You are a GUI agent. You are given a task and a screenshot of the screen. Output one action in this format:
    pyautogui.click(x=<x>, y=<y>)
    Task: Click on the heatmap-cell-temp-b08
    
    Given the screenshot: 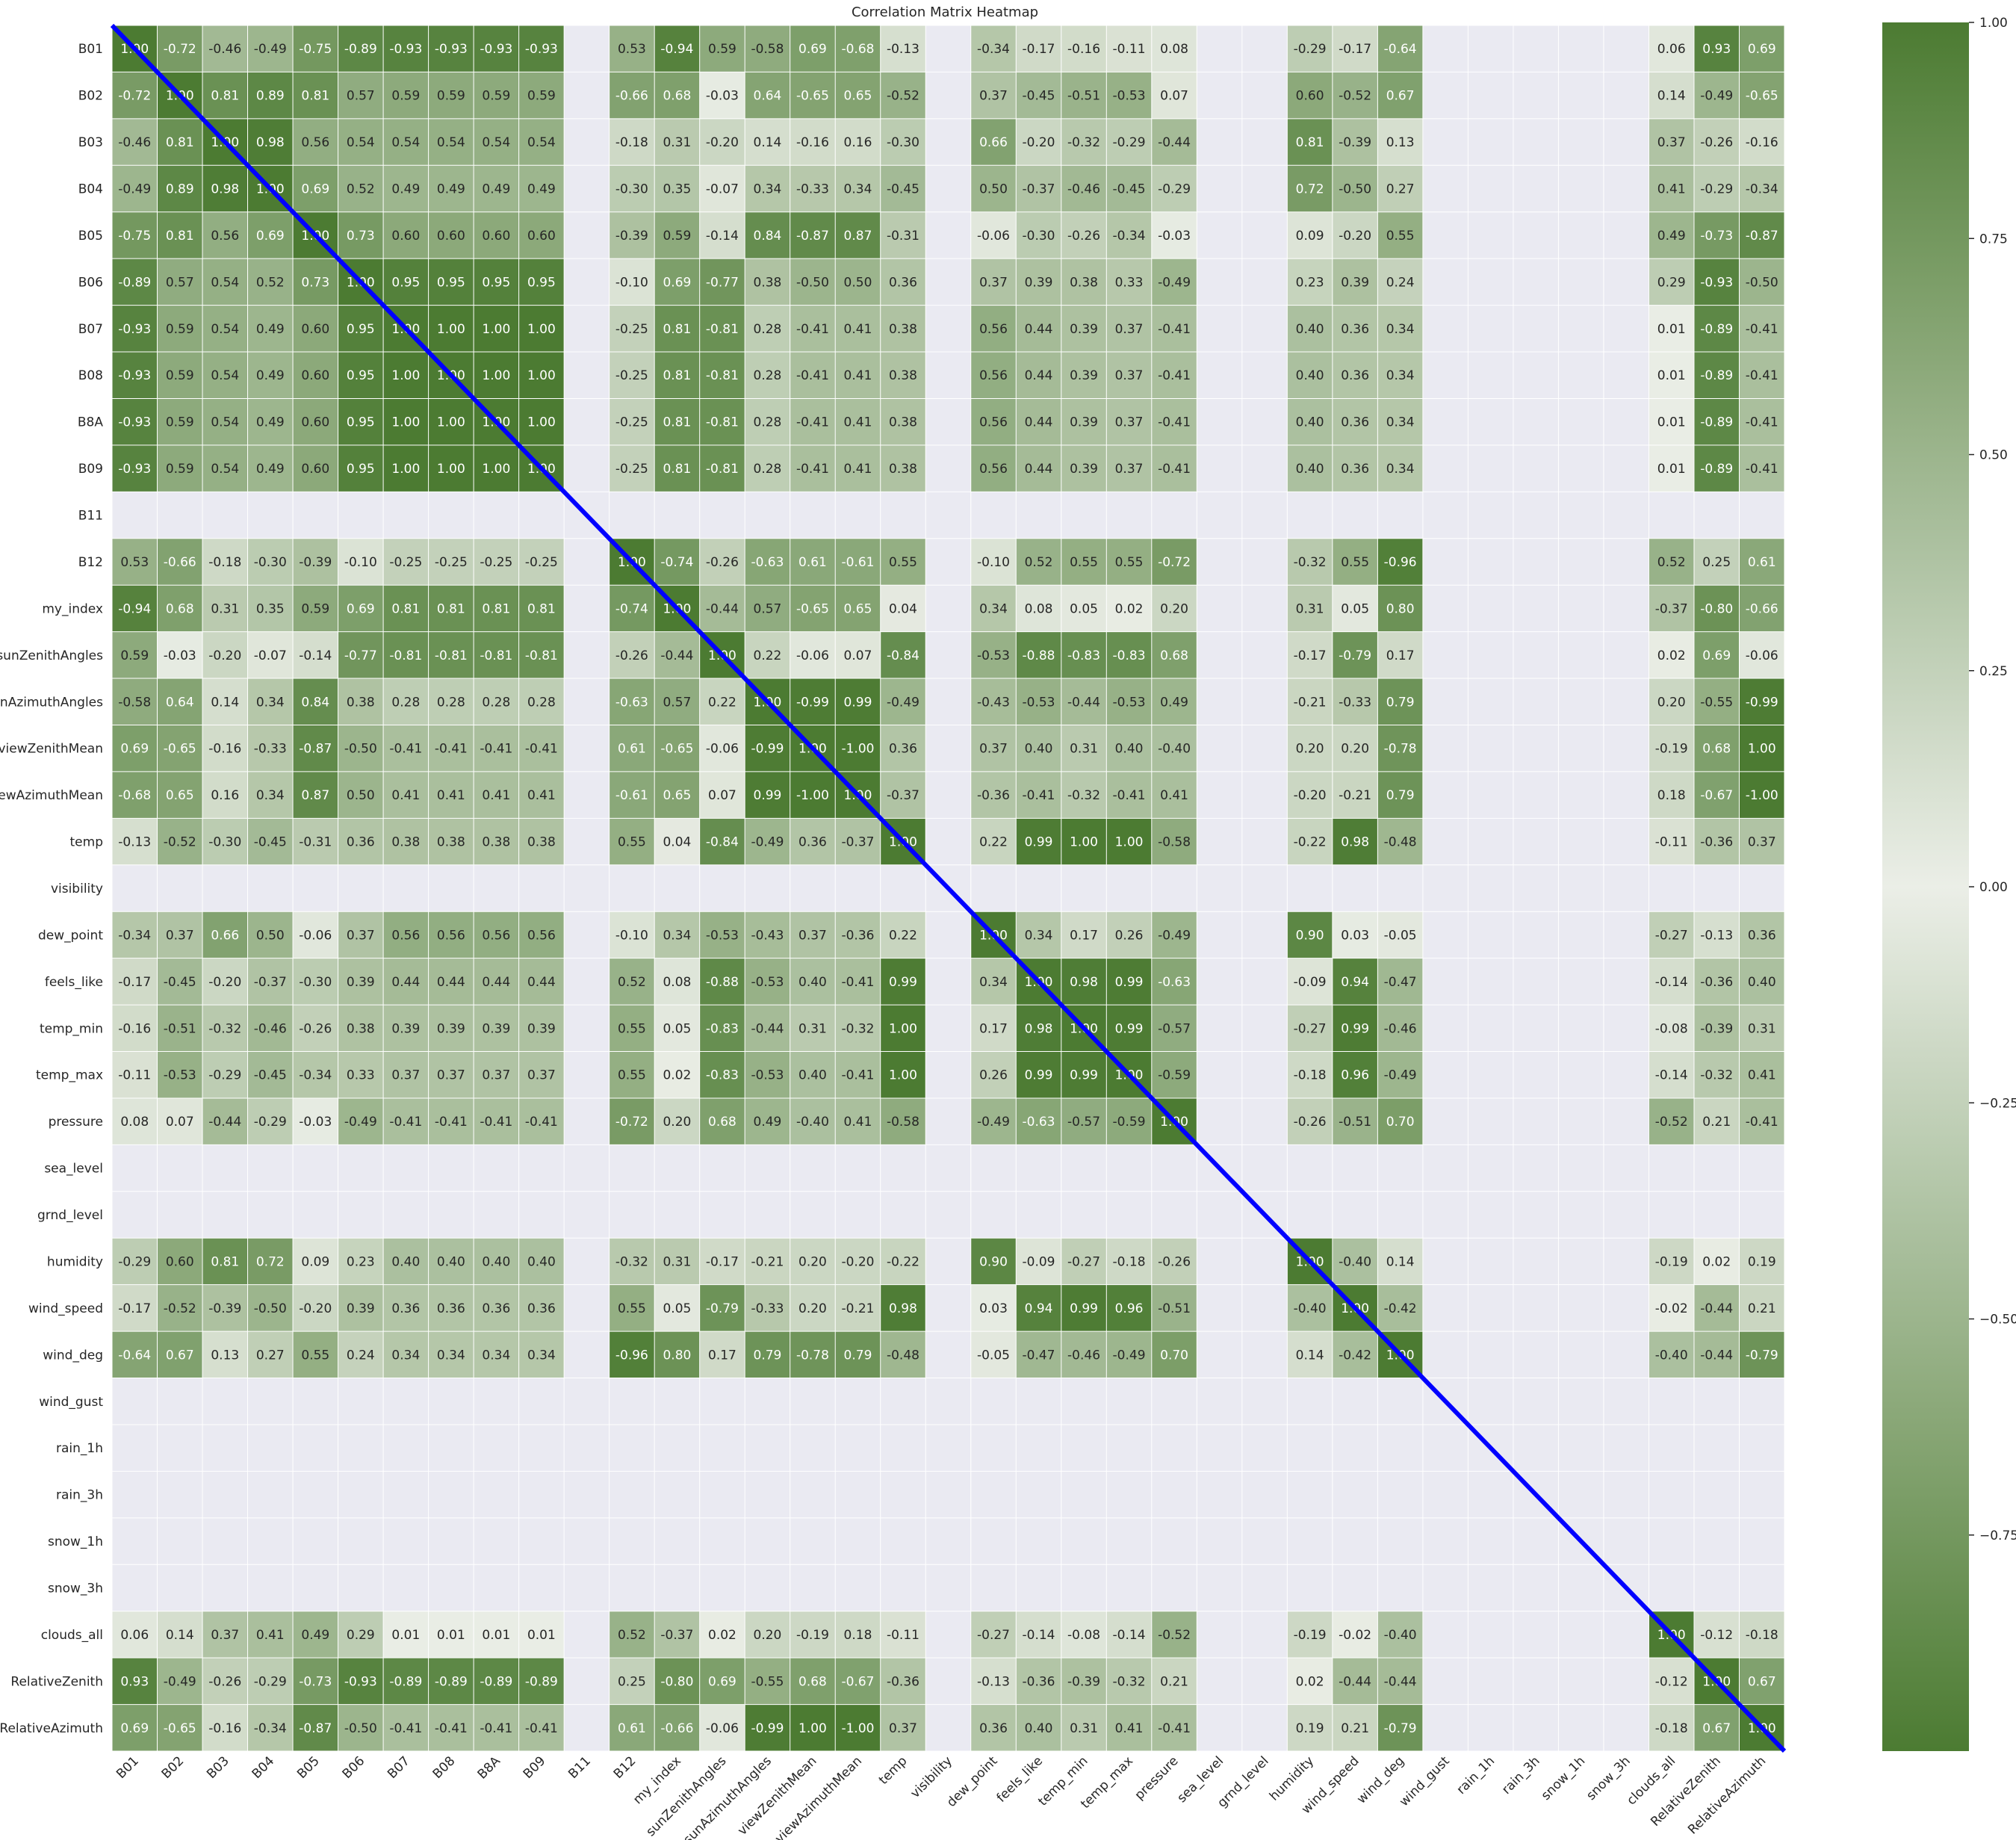 What is the action you would take?
    pyautogui.click(x=451, y=841)
    